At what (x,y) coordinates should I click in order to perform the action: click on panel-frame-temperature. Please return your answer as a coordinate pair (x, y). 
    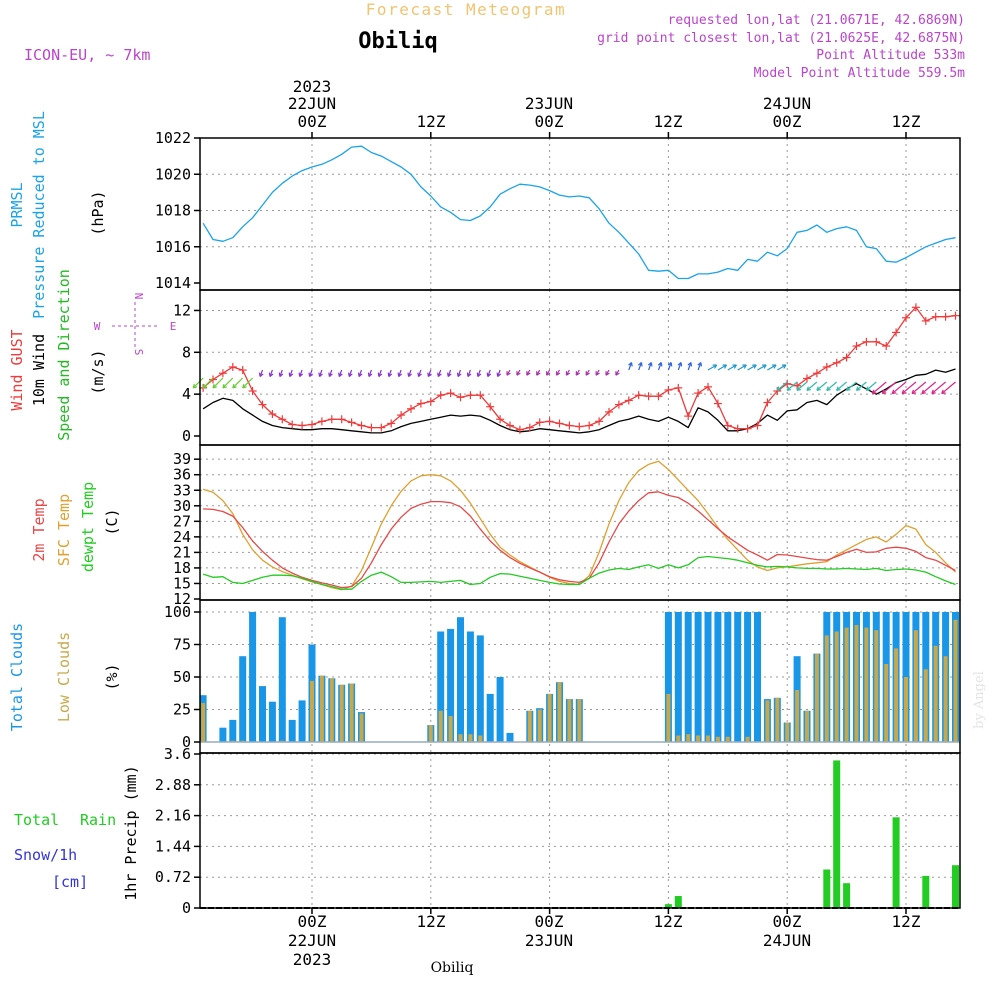
    Looking at the image, I should click on (580, 522).